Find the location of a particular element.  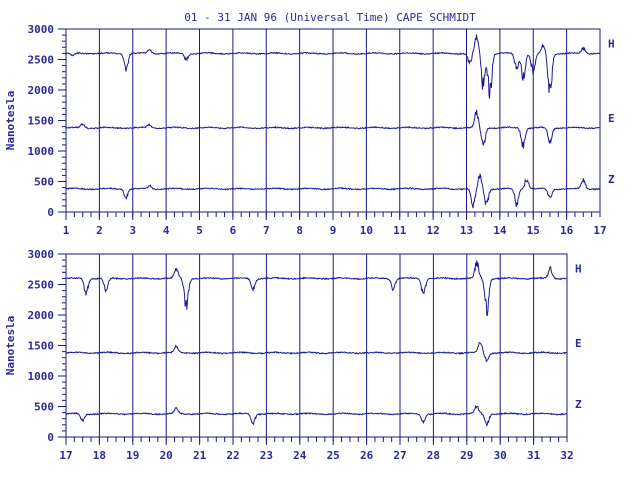

x-tick-label: 12 is located at coordinates (433, 230).